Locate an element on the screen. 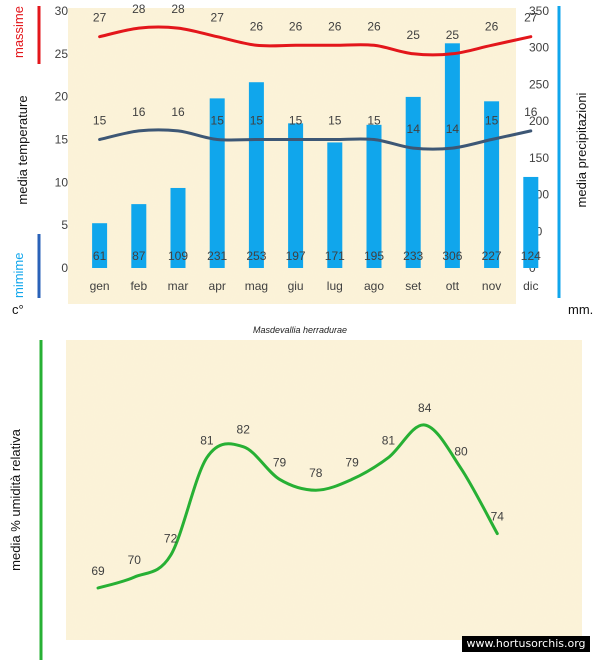 The height and width of the screenshot is (660, 600). month-label: dic is located at coordinates (530, 286).